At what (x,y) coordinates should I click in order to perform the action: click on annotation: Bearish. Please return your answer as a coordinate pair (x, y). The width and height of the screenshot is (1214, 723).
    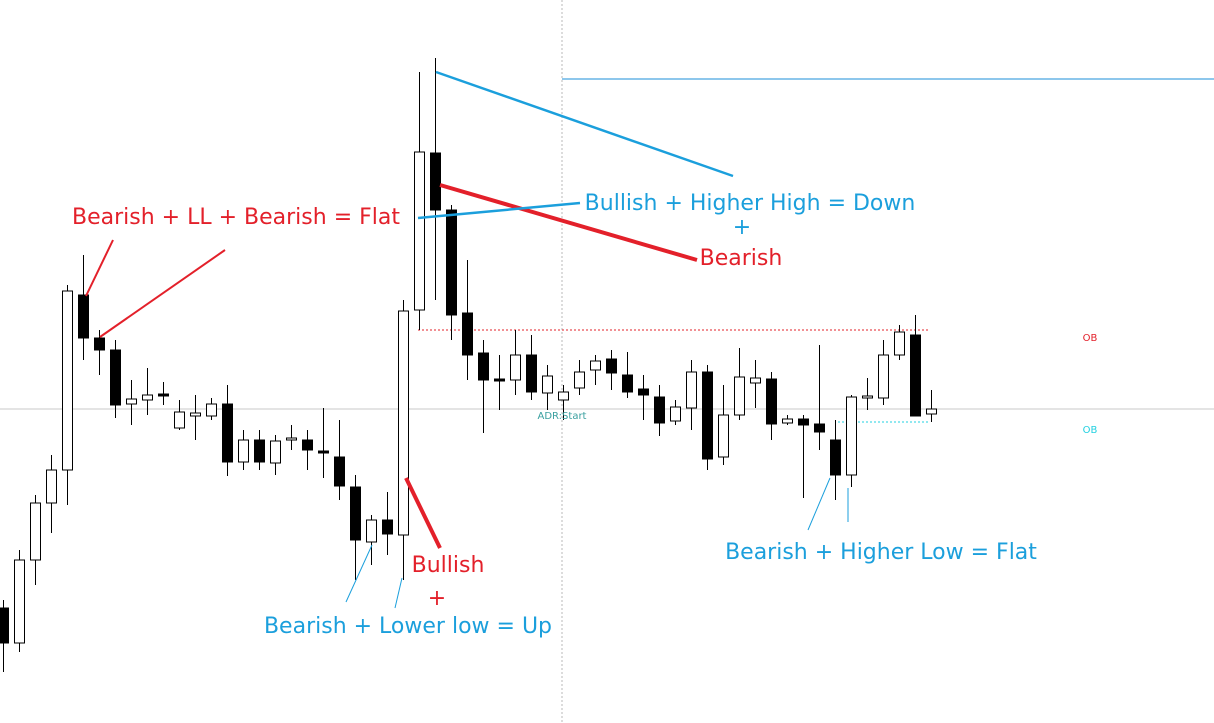
    Looking at the image, I should click on (741, 258).